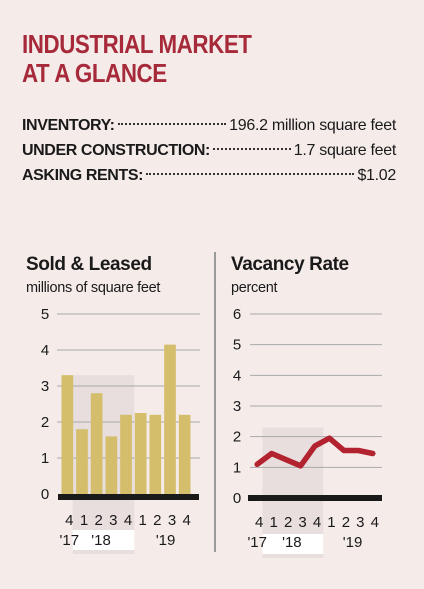  I want to click on vacancy-rate-year-label: '19, so click(353, 542).